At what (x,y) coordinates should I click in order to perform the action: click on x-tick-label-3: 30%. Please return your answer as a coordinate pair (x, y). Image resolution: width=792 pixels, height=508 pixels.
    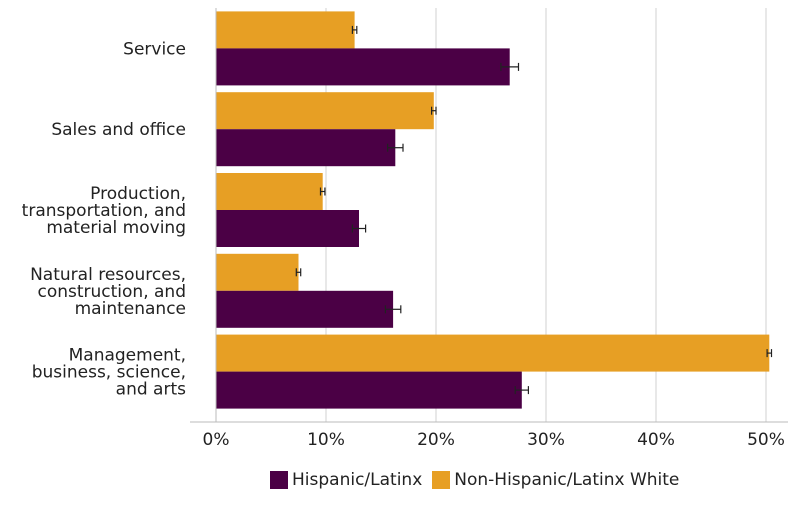
    Looking at the image, I should click on (546, 440).